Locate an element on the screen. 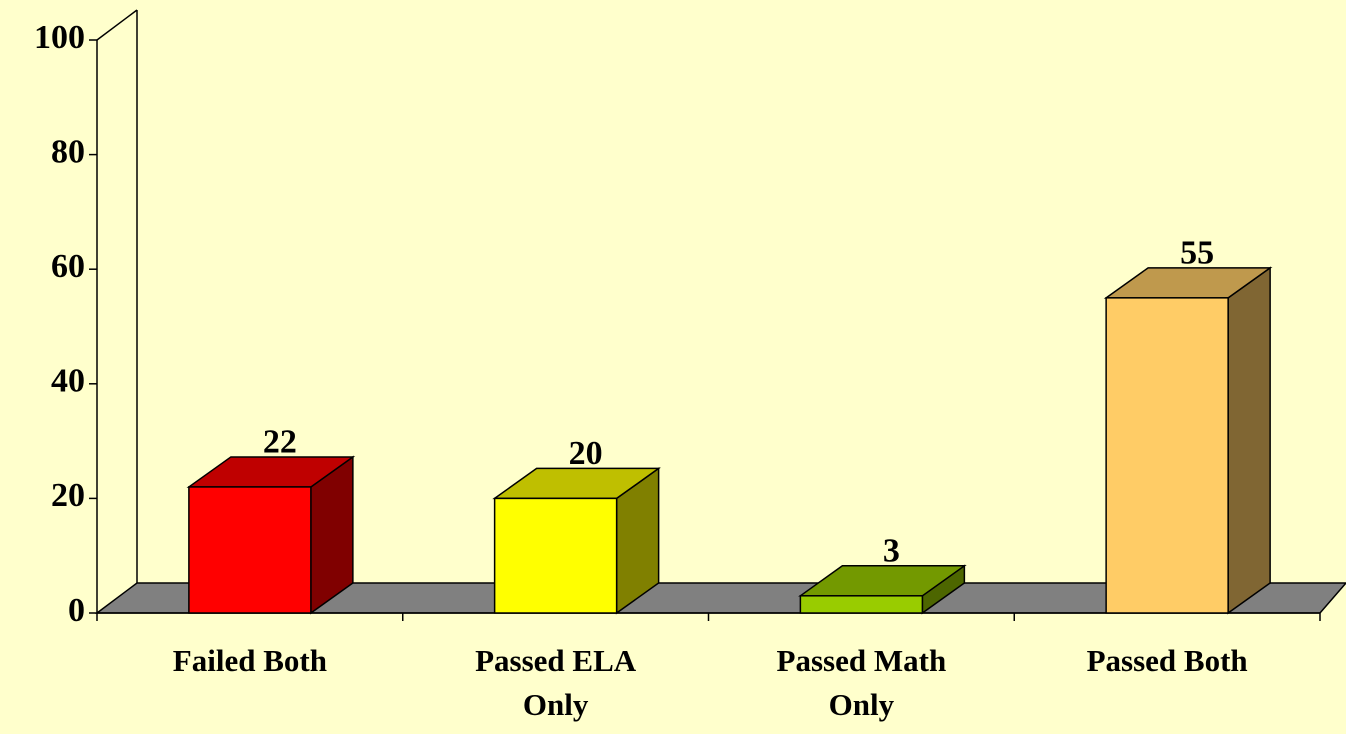  x-tick-label: Passed Both is located at coordinates (1167, 660).